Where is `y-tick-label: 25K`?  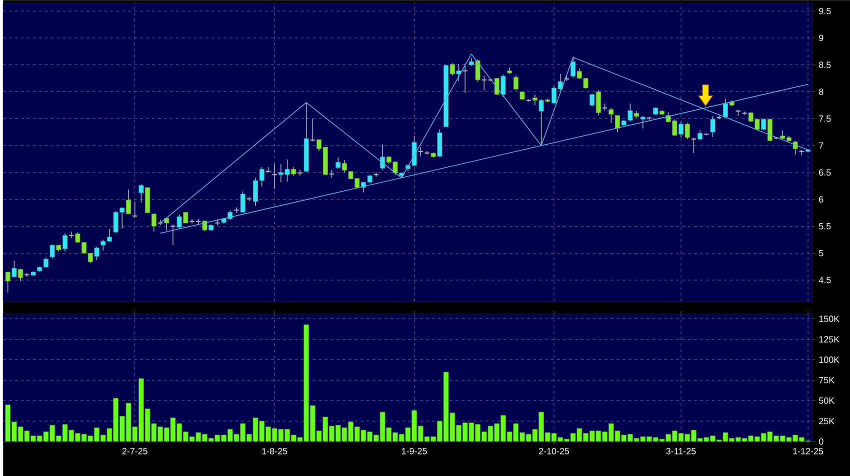 y-tick-label: 25K is located at coordinates (826, 421).